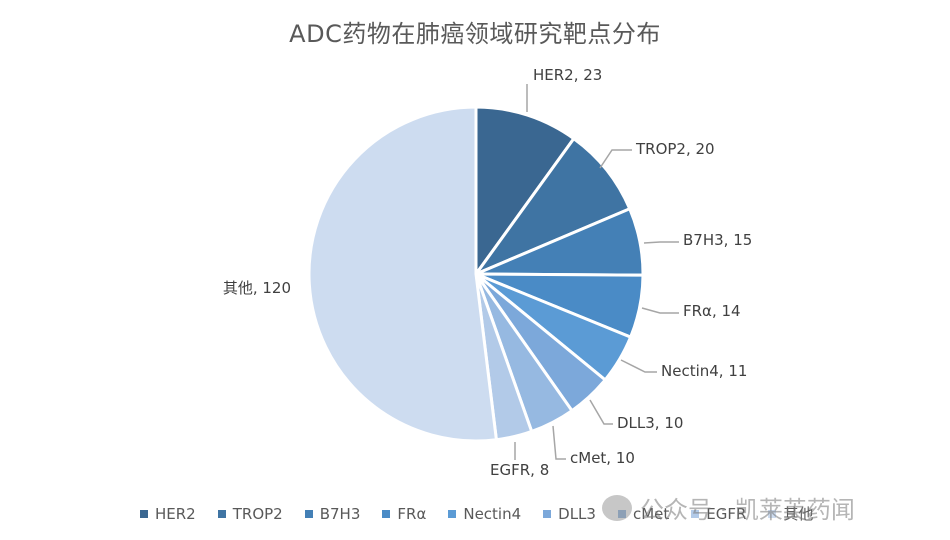 This screenshot has width=950, height=540. What do you see at coordinates (403, 274) in the screenshot?
I see `pie-slice-其他` at bounding box center [403, 274].